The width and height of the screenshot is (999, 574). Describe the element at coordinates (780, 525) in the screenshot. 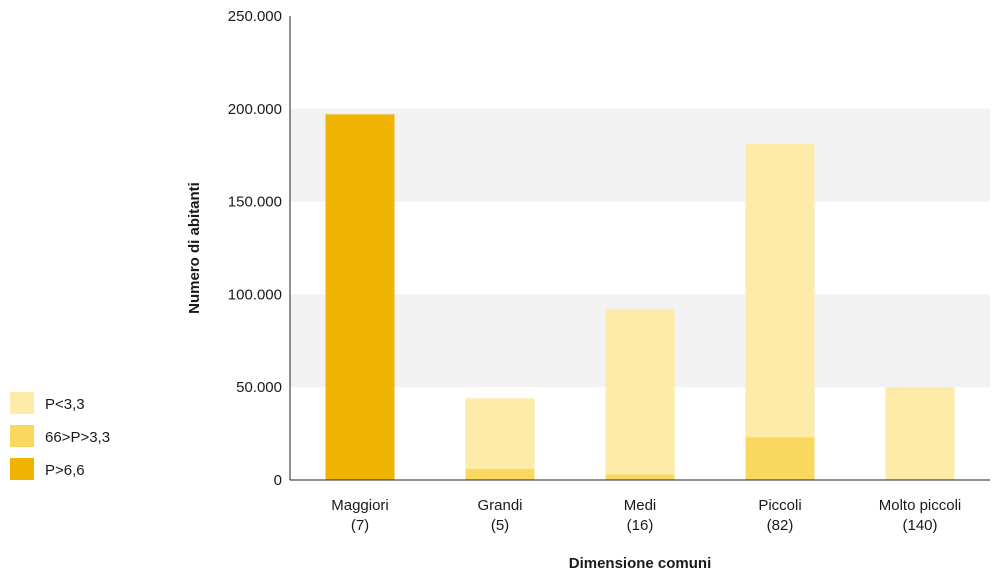

I see `x-tick-label: (82)` at that location.